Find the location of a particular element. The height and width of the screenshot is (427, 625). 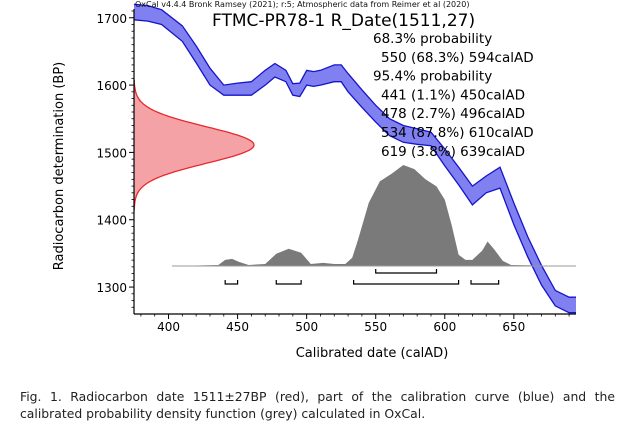

x-tick-label-650: 650 is located at coordinates (513, 327).